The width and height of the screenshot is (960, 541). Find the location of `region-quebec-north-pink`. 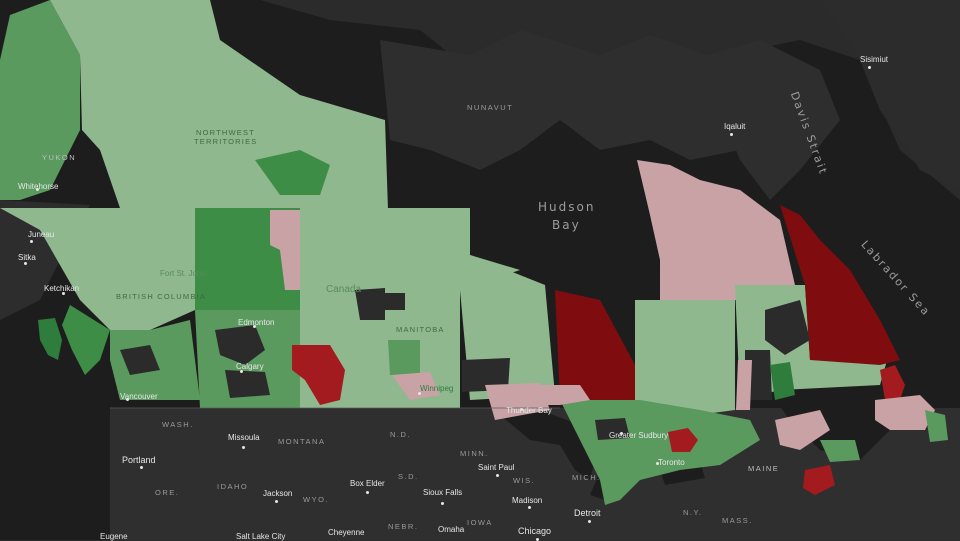

region-quebec-north-pink is located at coordinates (716, 230).